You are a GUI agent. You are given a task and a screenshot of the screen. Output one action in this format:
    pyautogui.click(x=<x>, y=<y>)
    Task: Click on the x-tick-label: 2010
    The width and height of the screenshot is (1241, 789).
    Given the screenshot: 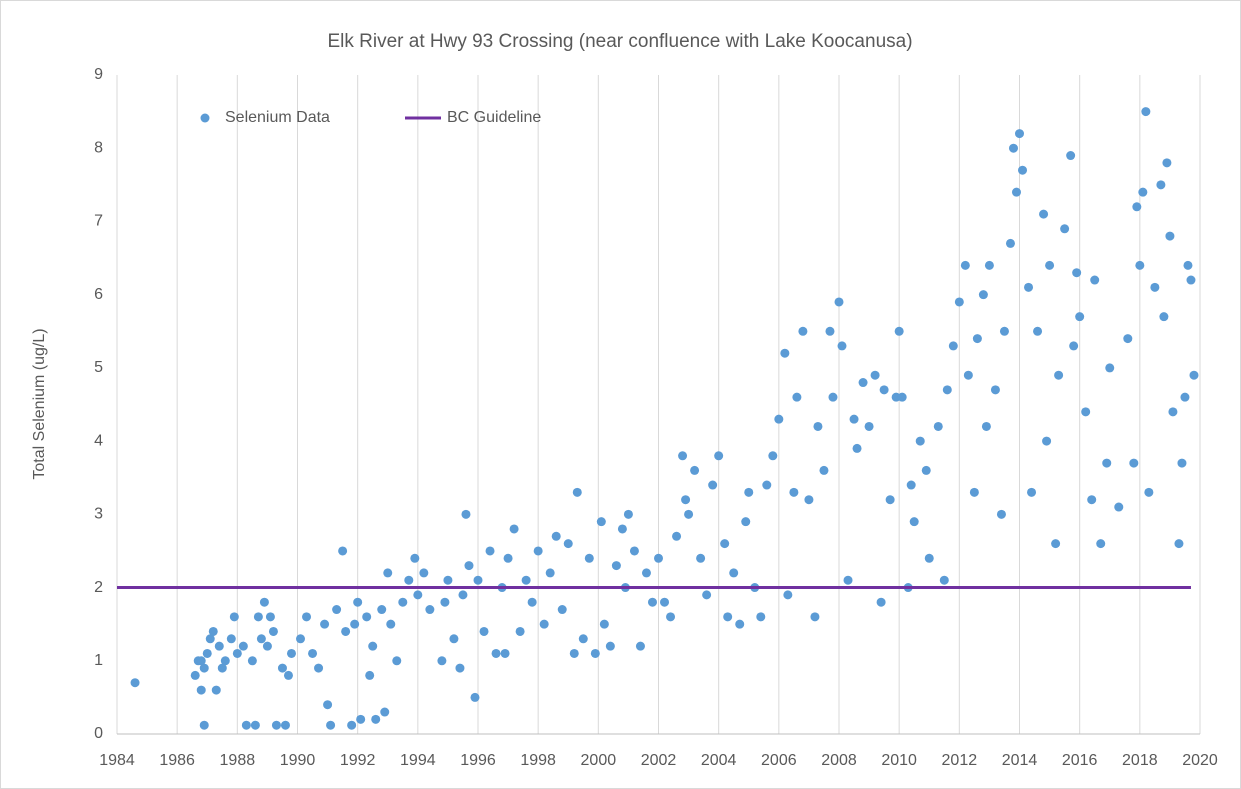 What is the action you would take?
    pyautogui.click(x=899, y=760)
    